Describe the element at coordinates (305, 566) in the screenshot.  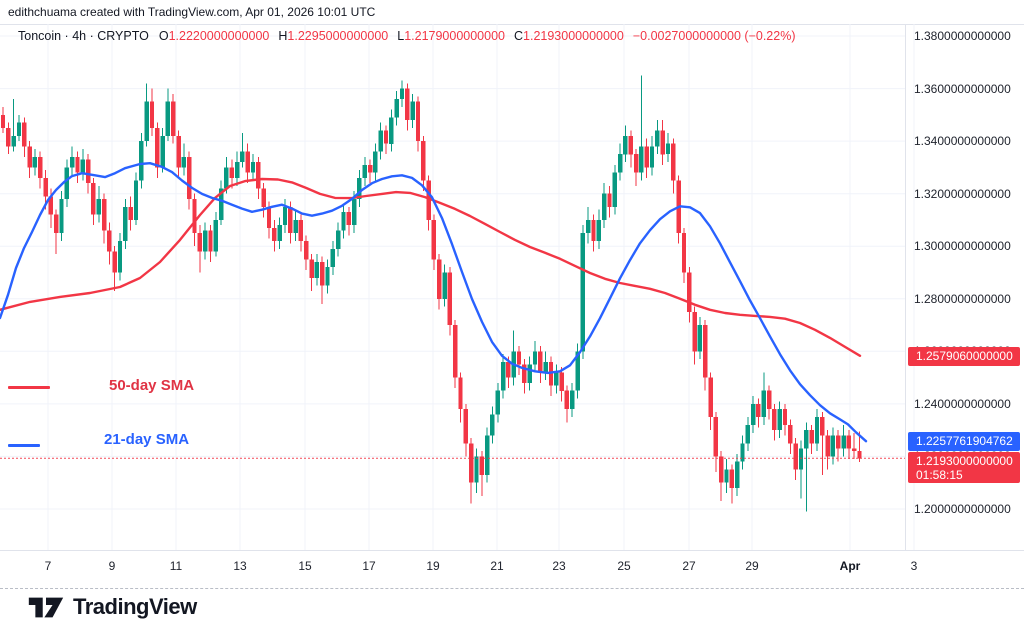
I see `time-axis-label: 15` at that location.